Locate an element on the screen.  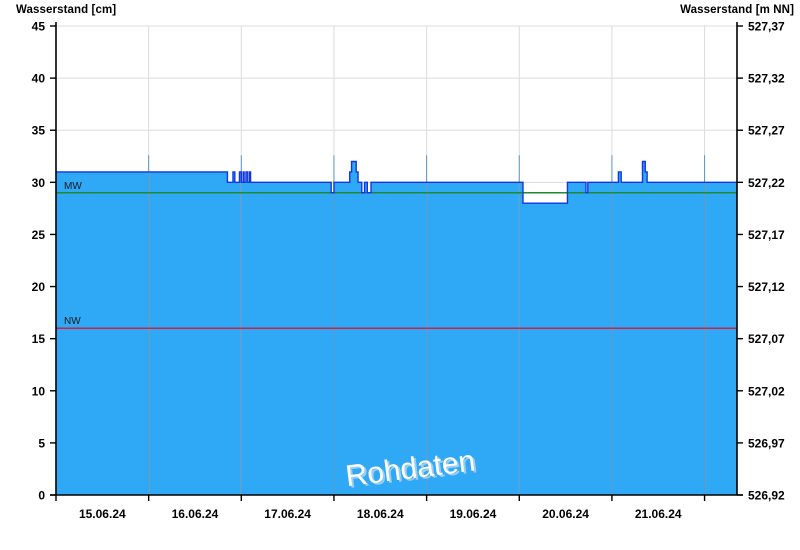
tick-label-left: 0 is located at coordinates (41, 496).